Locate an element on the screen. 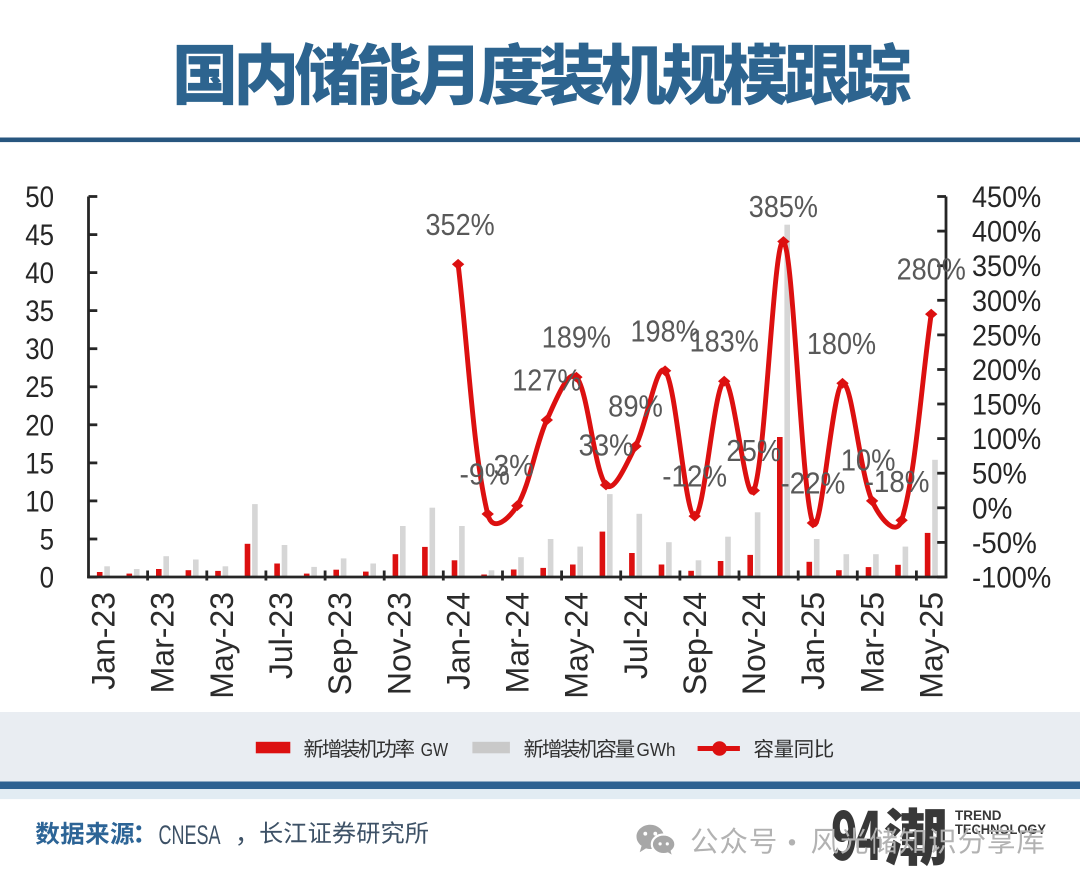  svg-text: TREND is located at coordinates (978, 815).